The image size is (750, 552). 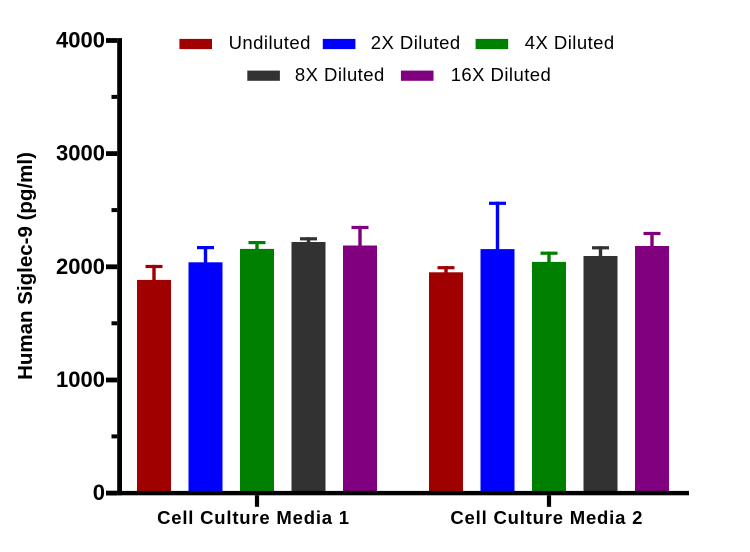 I want to click on svg-text: 0, so click(x=99, y=492).